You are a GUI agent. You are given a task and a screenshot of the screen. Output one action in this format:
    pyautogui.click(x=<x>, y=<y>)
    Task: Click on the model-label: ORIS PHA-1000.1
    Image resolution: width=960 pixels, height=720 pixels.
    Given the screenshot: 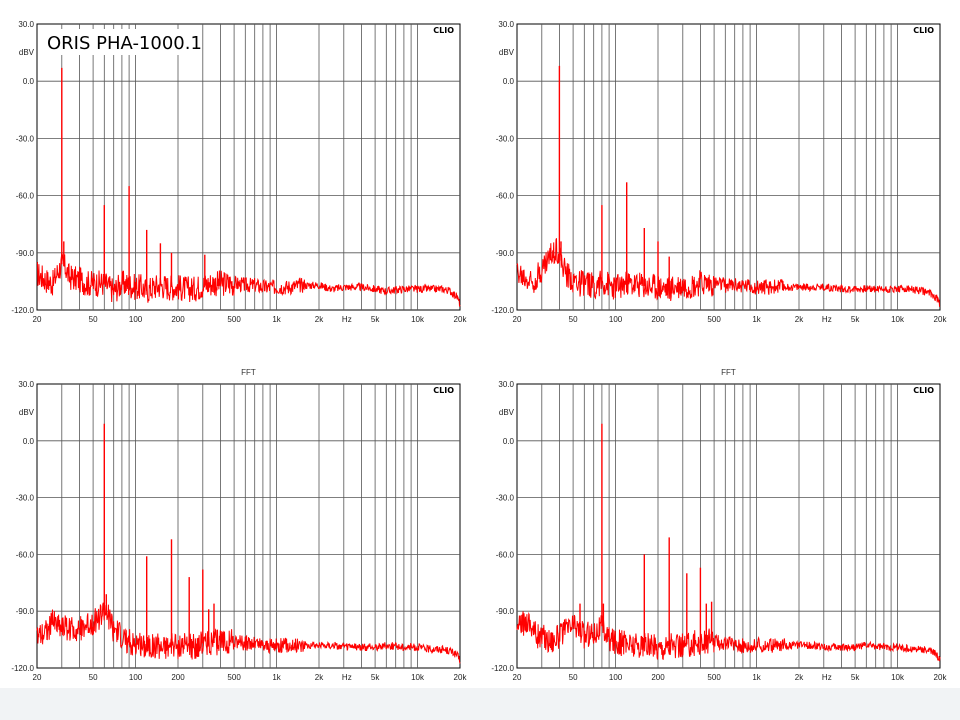 What is the action you would take?
    pyautogui.click(x=122, y=42)
    